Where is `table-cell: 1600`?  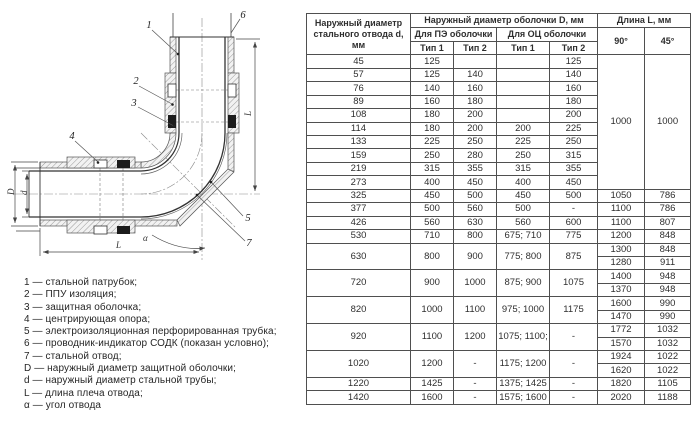 table-cell: 1600 is located at coordinates (432, 397).